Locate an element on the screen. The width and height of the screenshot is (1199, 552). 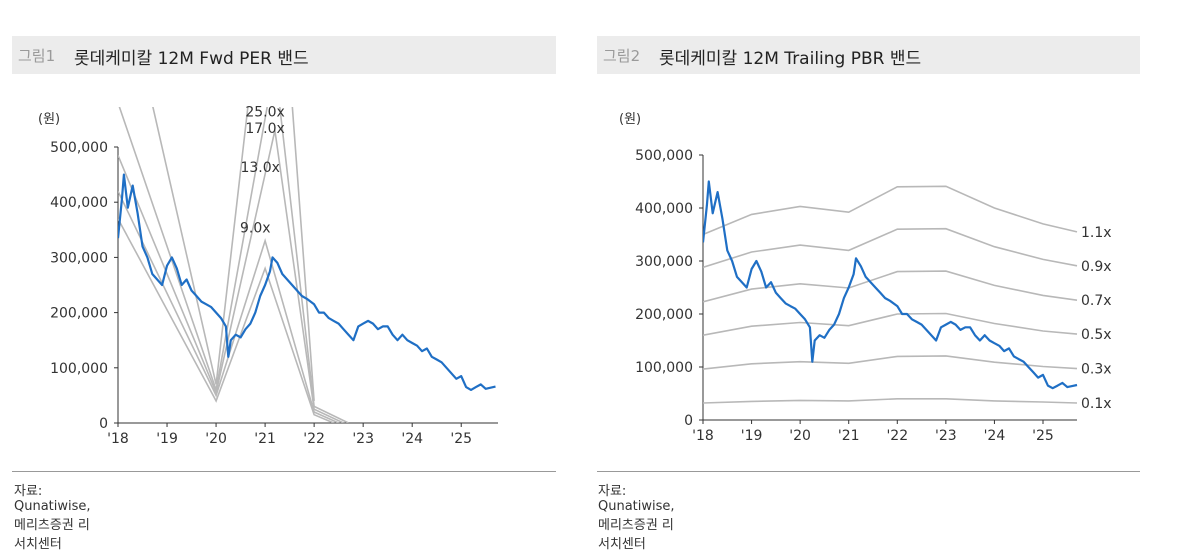
band-line-17.0x is located at coordinates (233, 265).